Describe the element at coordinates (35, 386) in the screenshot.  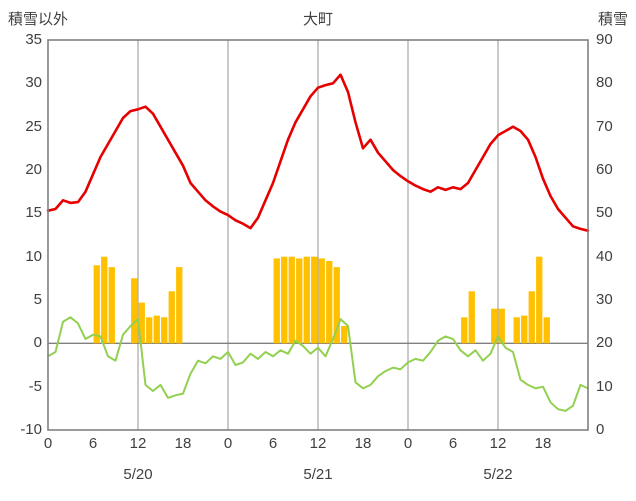
I see `left-axis-tick: -5` at that location.